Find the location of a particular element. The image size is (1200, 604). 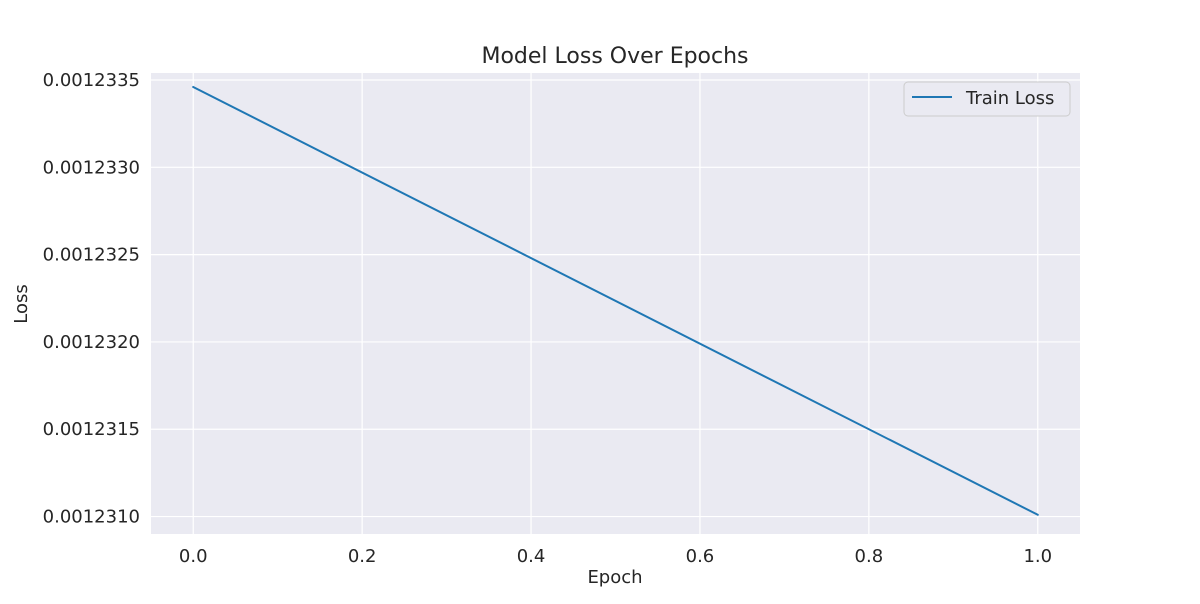

y-axis-label: Loss is located at coordinates (21, 303).